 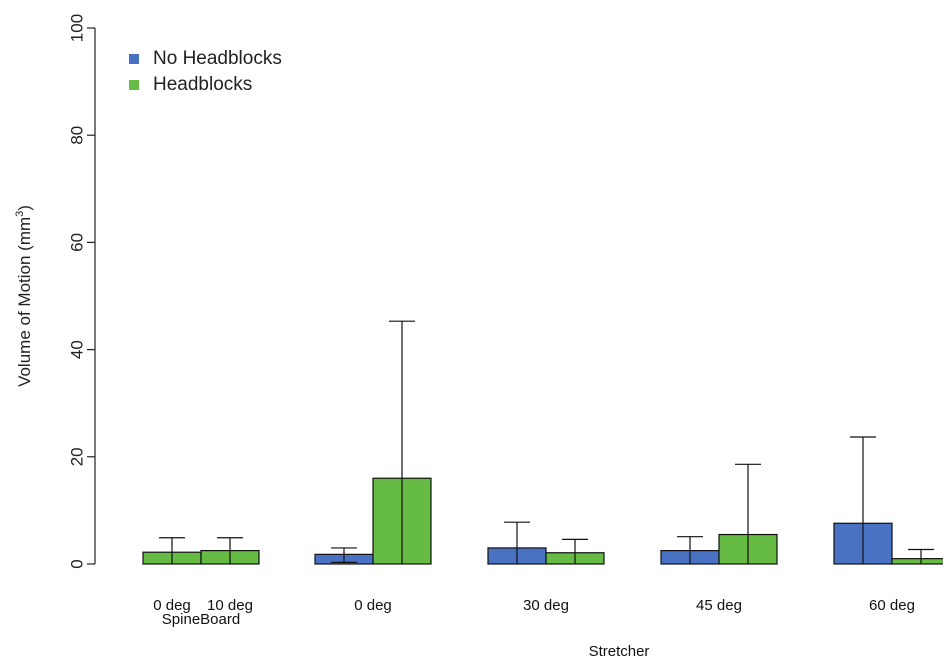 I want to click on y-axis-title-base: Volume of Motion (mm, so click(x=24, y=302).